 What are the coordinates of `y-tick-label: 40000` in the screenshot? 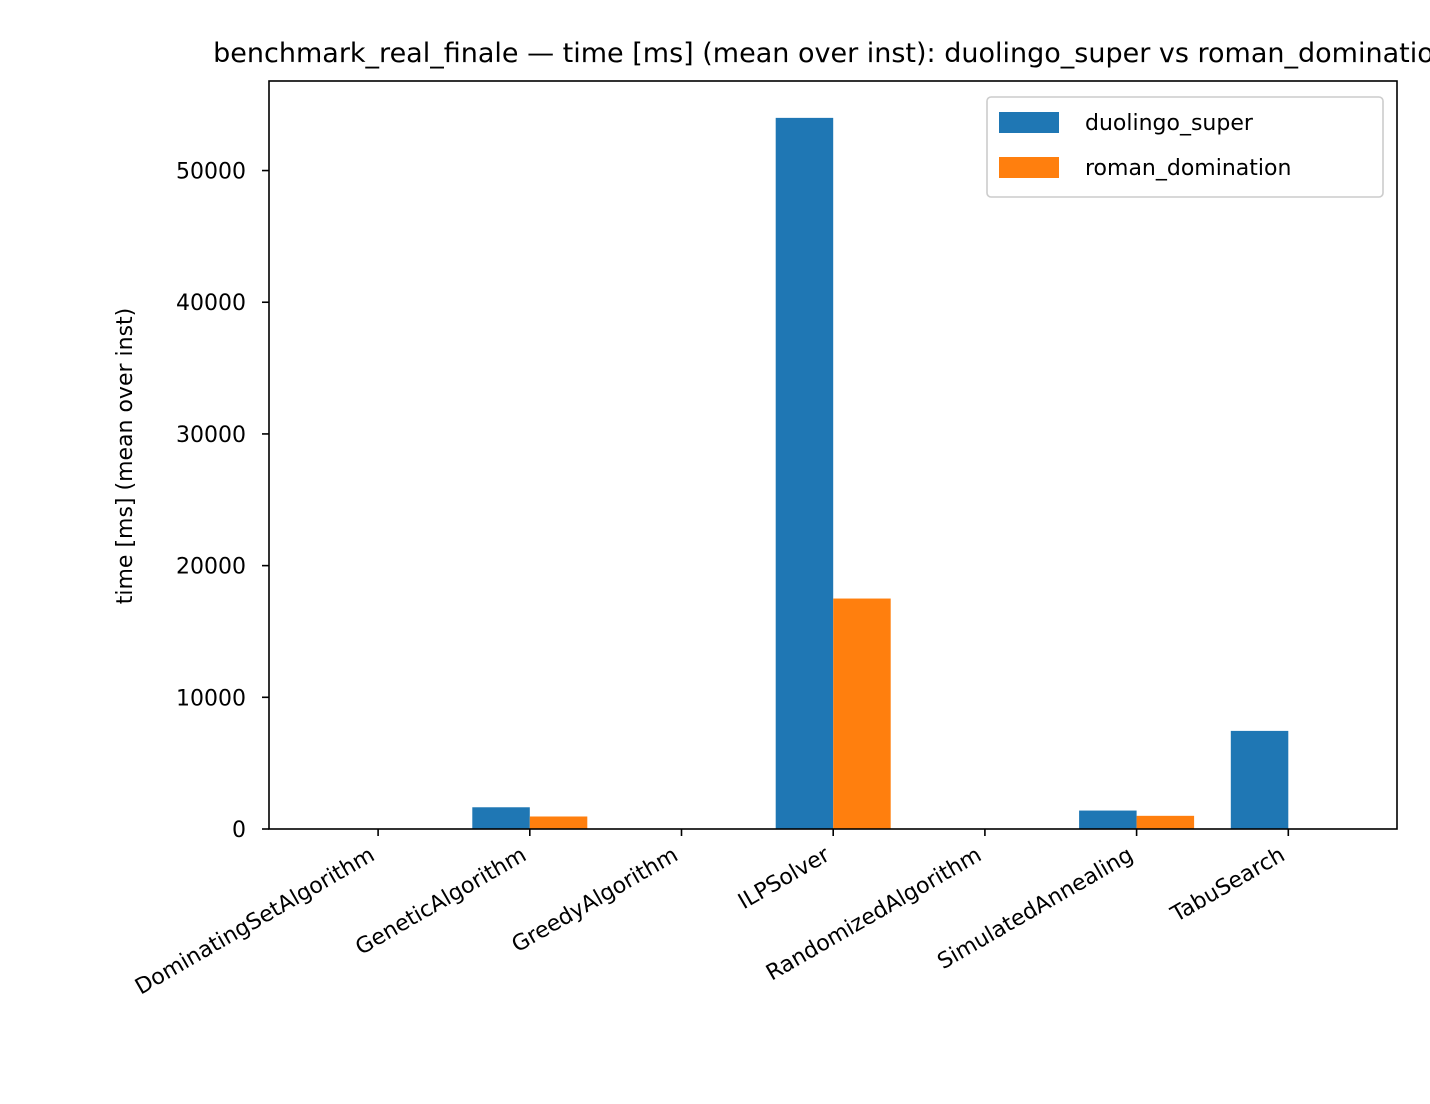 It's located at (211, 303).